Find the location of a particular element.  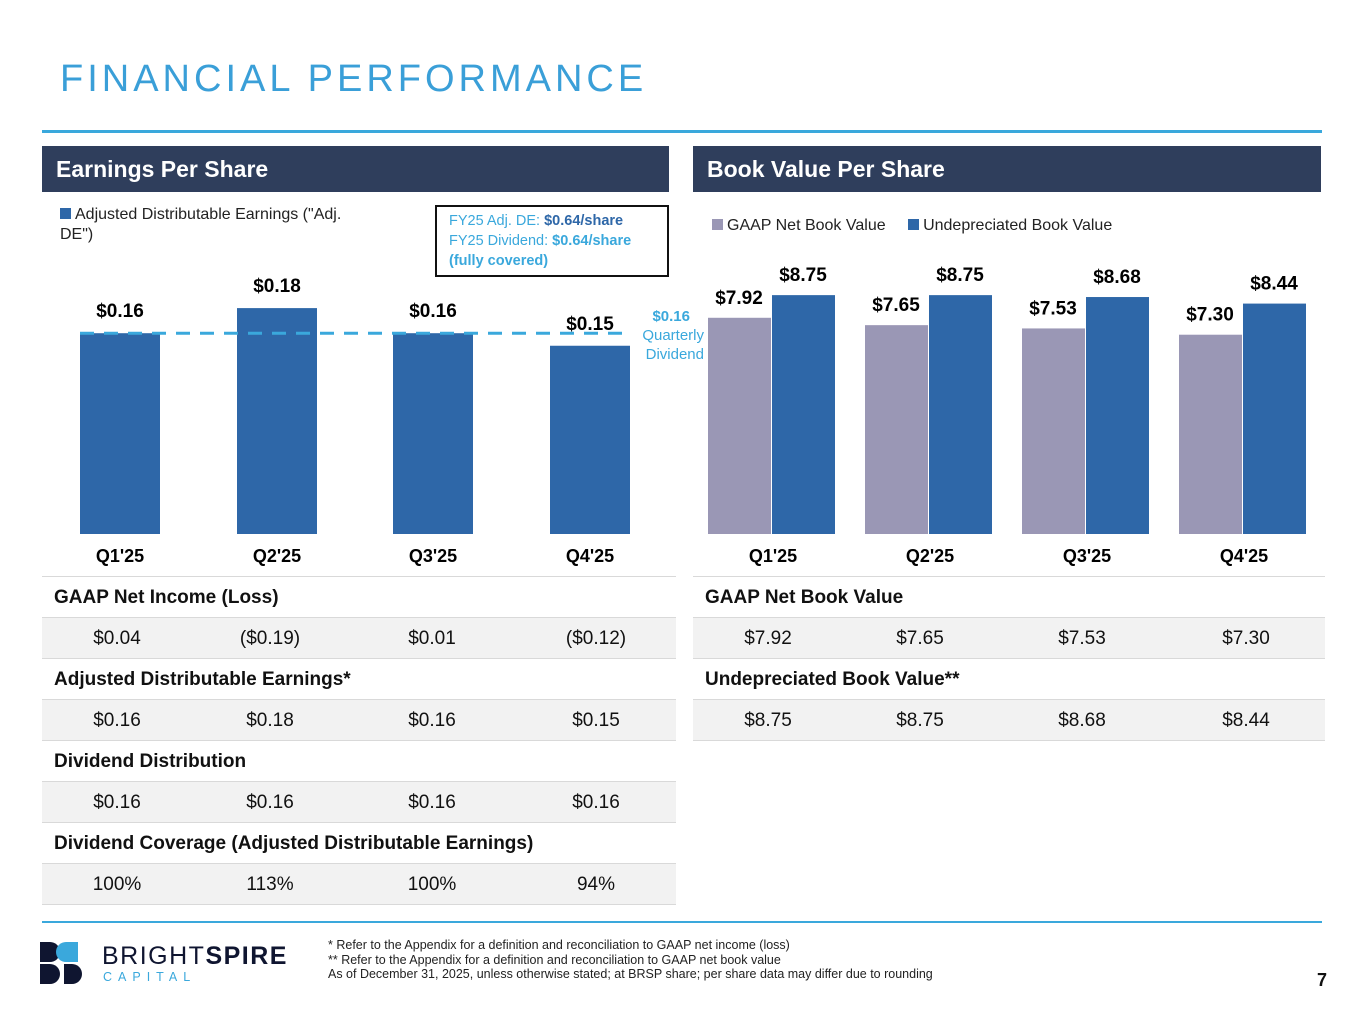

row-label: Undepreciated Book Value** is located at coordinates (1009, 679).